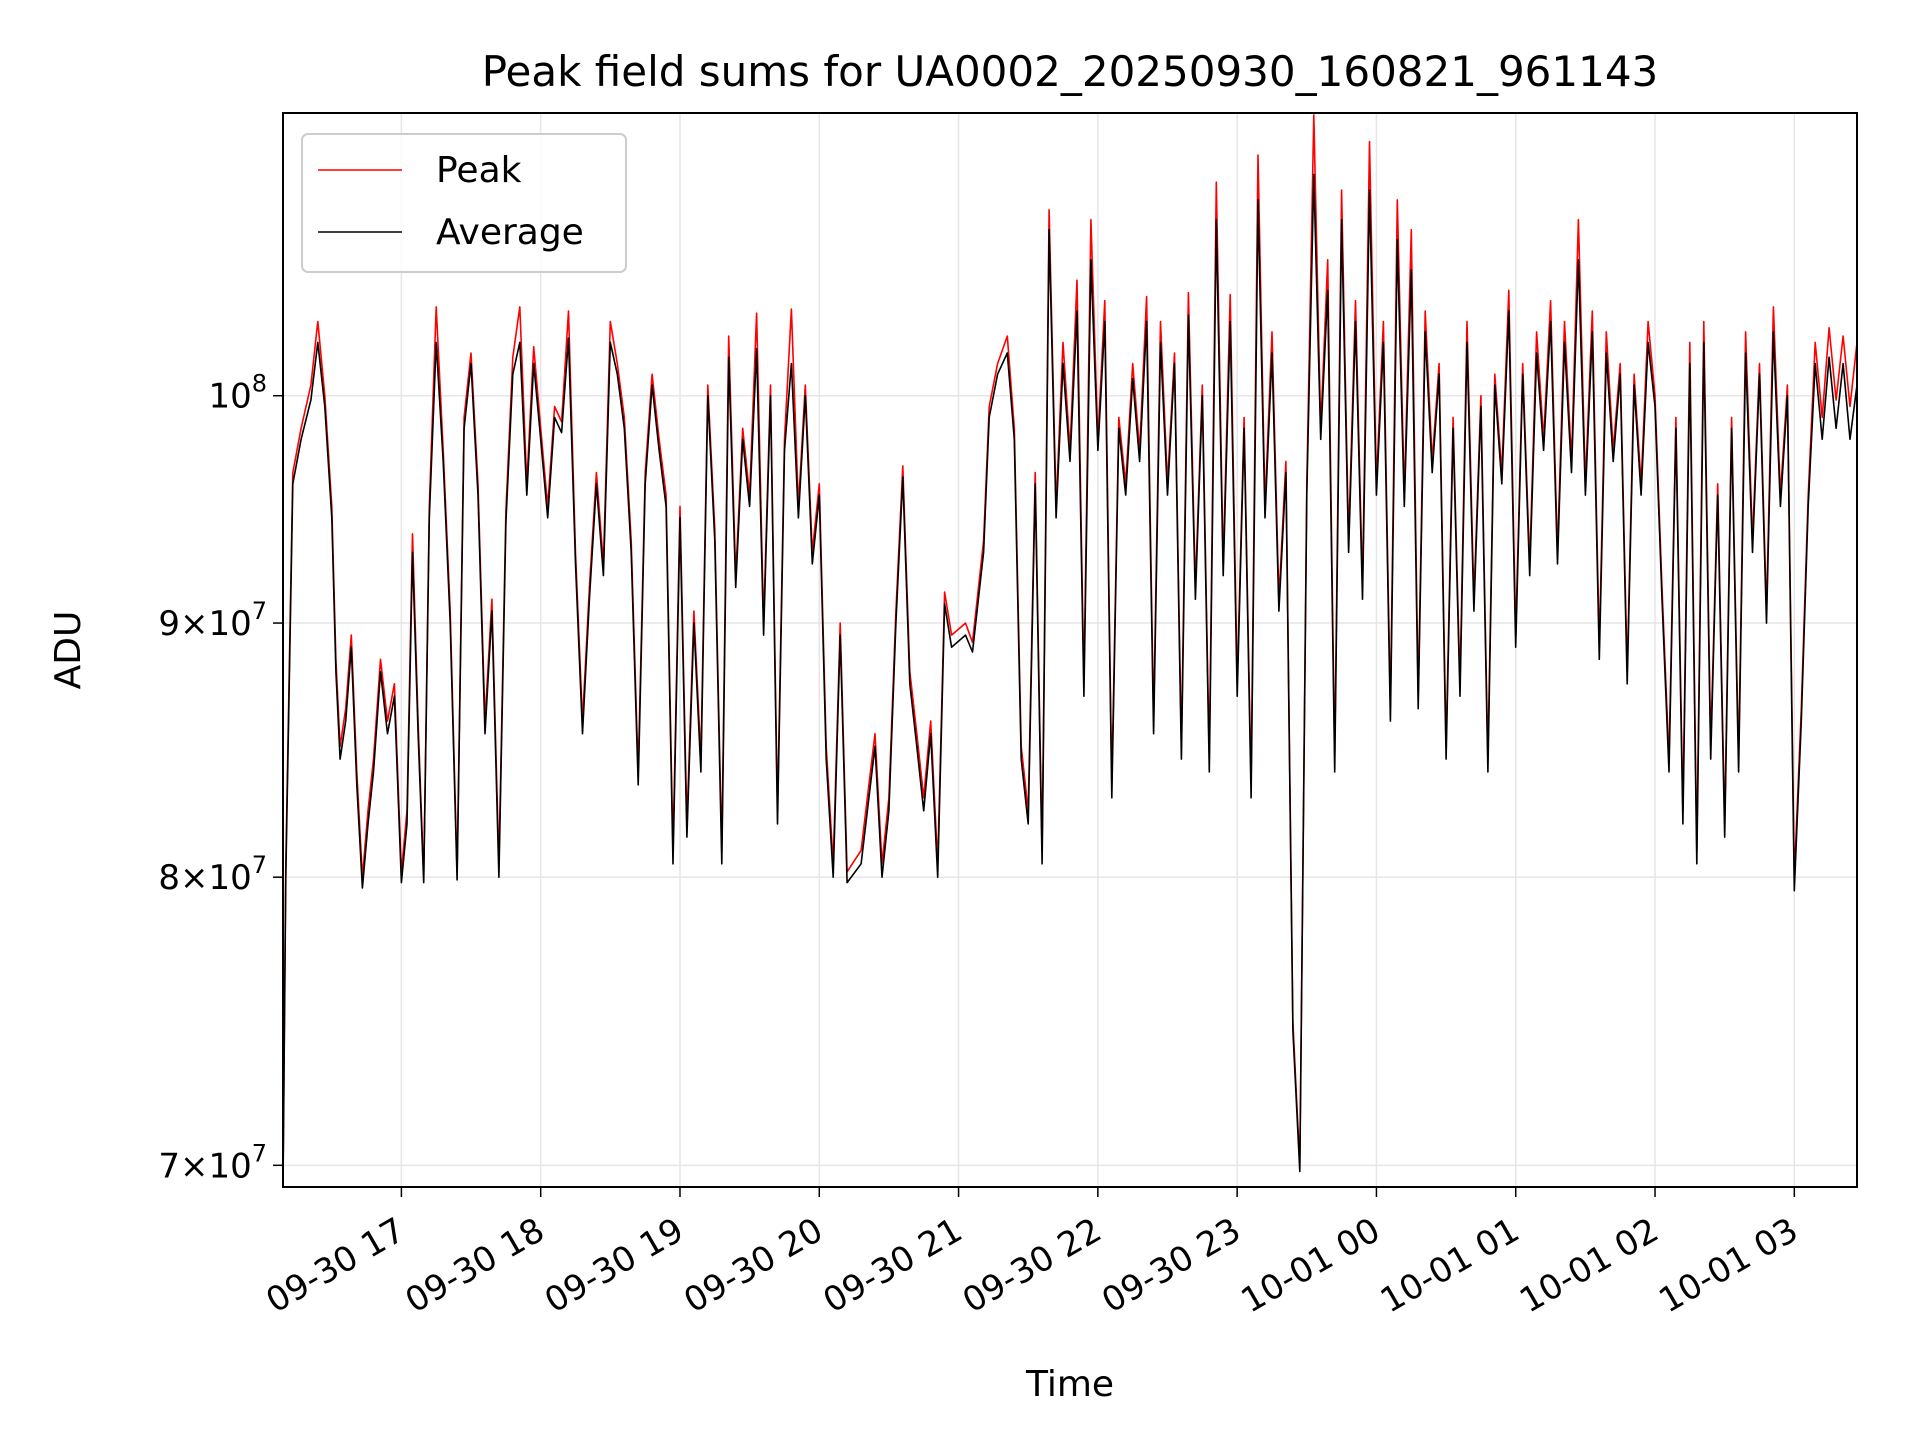 This screenshot has width=1920, height=1440. What do you see at coordinates (1069, 1384) in the screenshot?
I see `x-axis-label: Time` at bounding box center [1069, 1384].